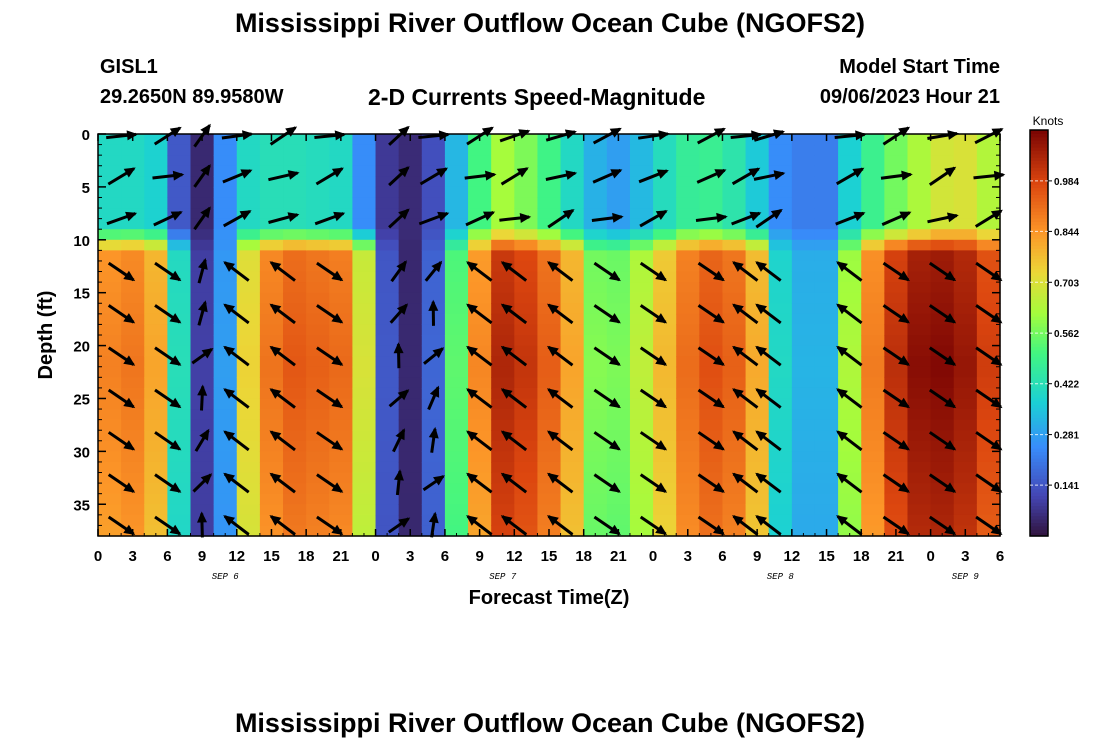 This screenshot has height=750, width=1100. What do you see at coordinates (757, 556) in the screenshot?
I see `x-tick-label: 9` at bounding box center [757, 556].